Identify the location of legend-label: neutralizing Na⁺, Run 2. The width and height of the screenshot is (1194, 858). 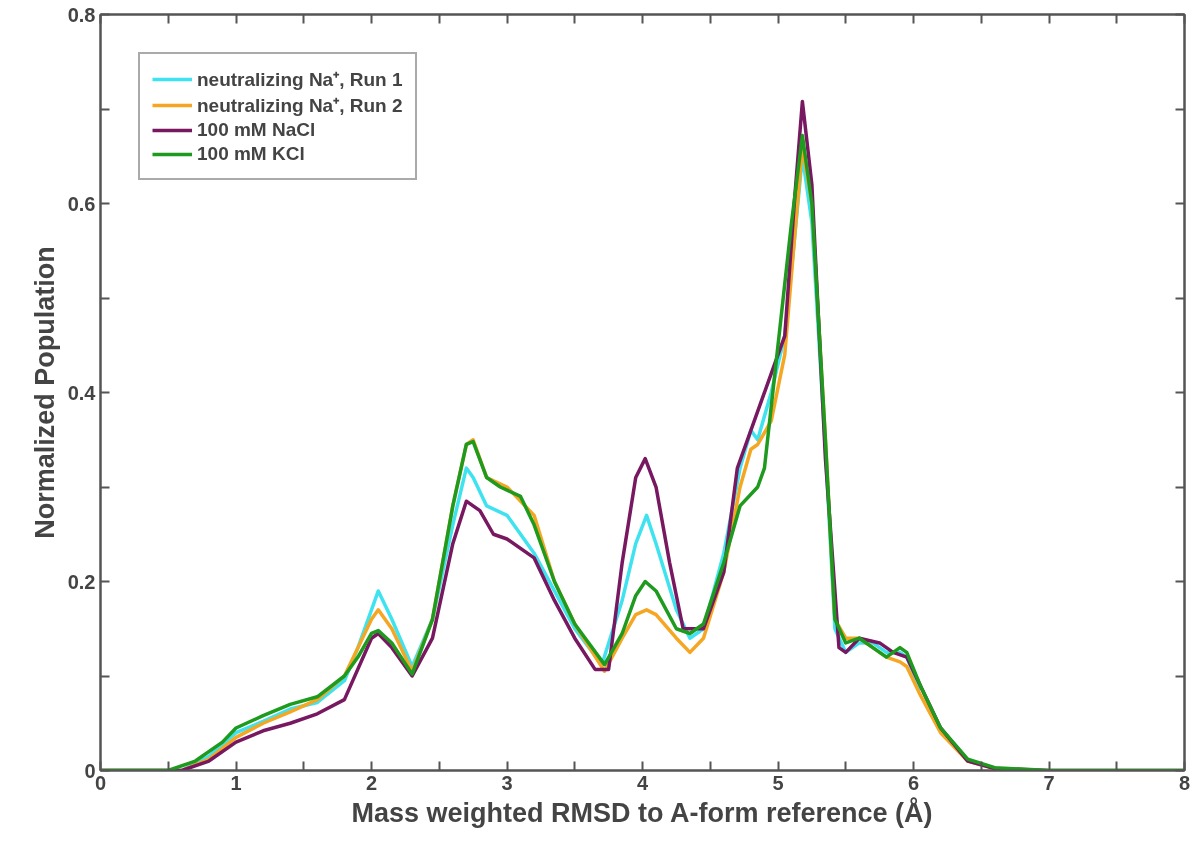
(300, 106).